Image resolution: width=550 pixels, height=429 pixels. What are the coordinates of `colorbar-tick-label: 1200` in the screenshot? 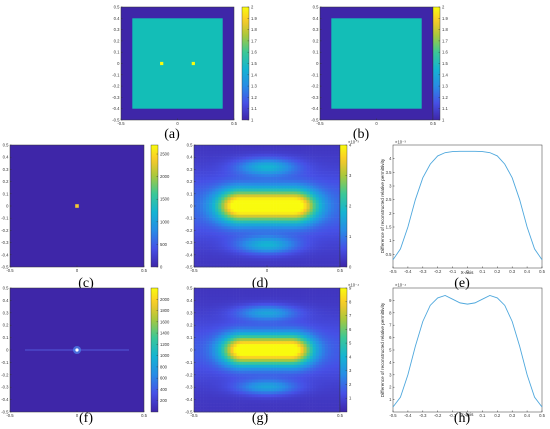 It's located at (165, 344).